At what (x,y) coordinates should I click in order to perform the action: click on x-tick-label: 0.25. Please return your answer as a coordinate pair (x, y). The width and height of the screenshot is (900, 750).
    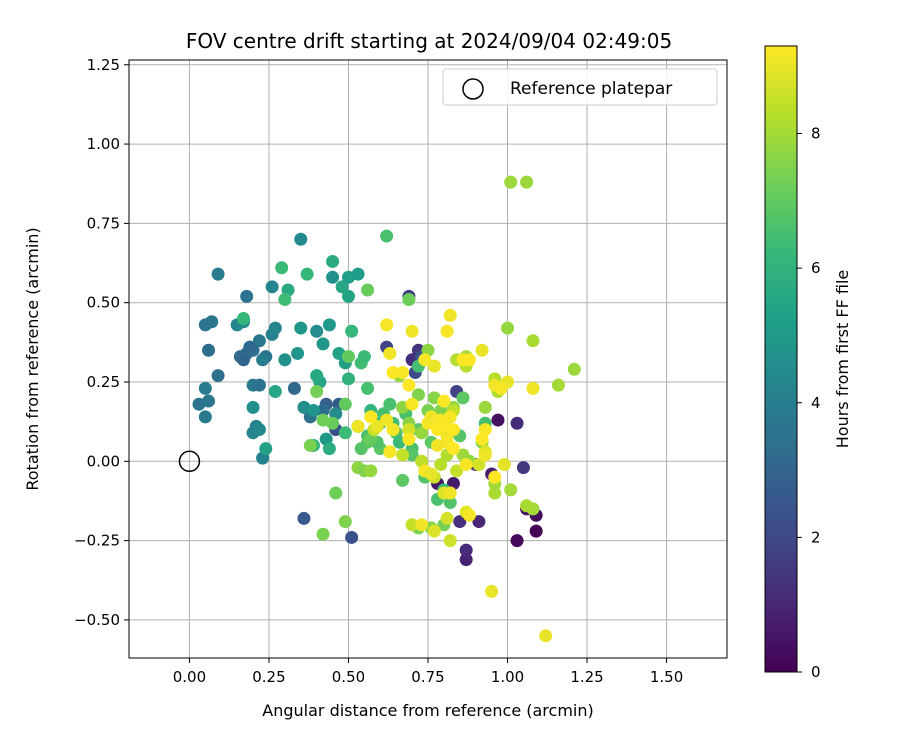
    Looking at the image, I should click on (268, 677).